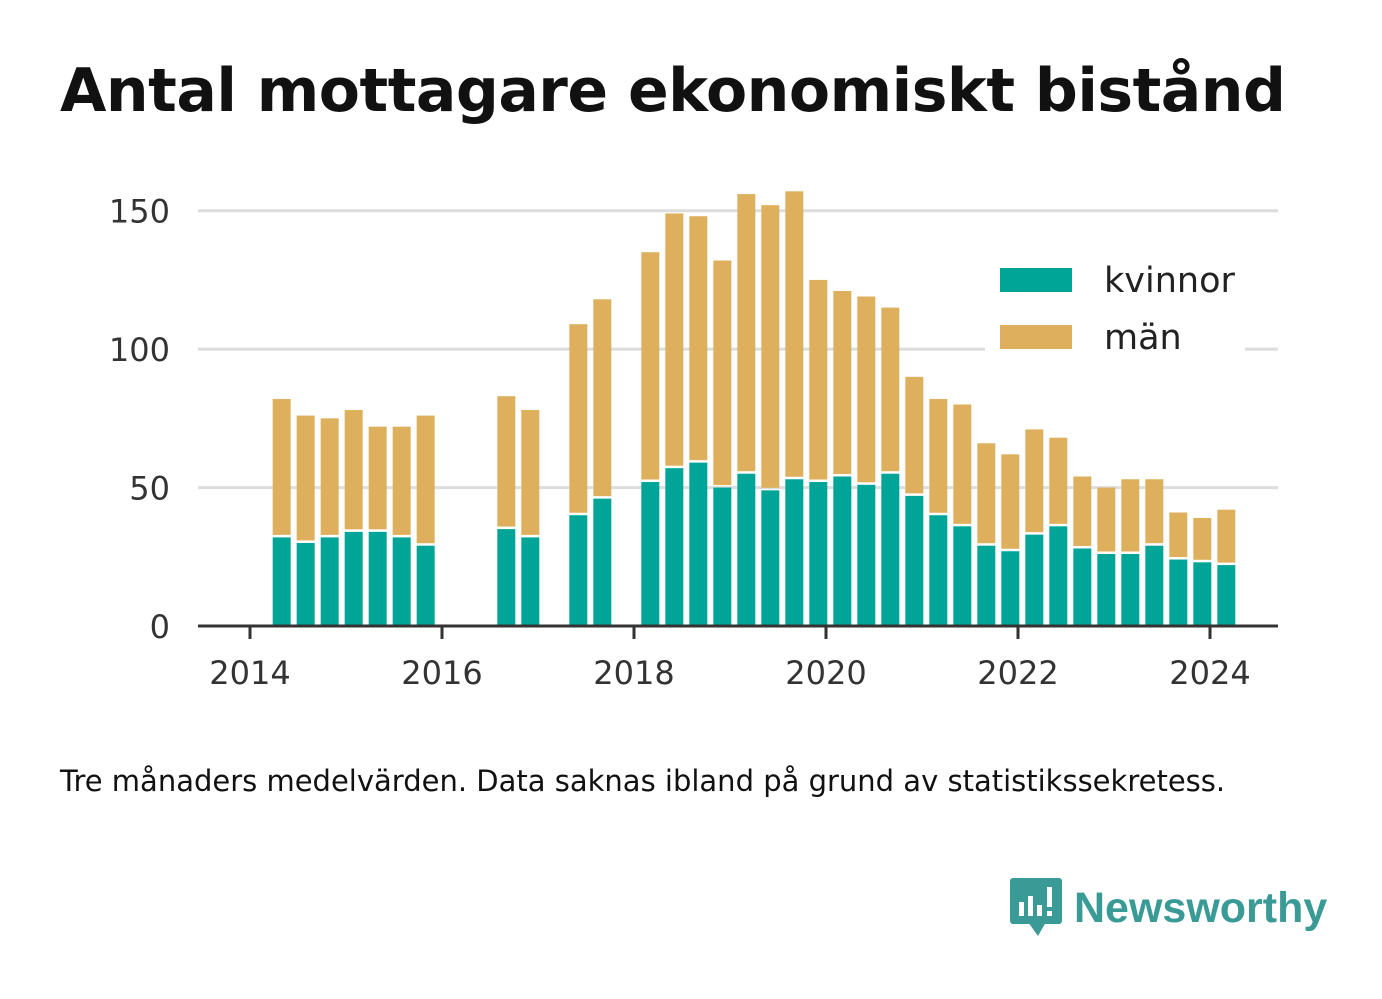 The height and width of the screenshot is (999, 1382). I want to click on brand-logo: Newsworthy, so click(1168, 908).